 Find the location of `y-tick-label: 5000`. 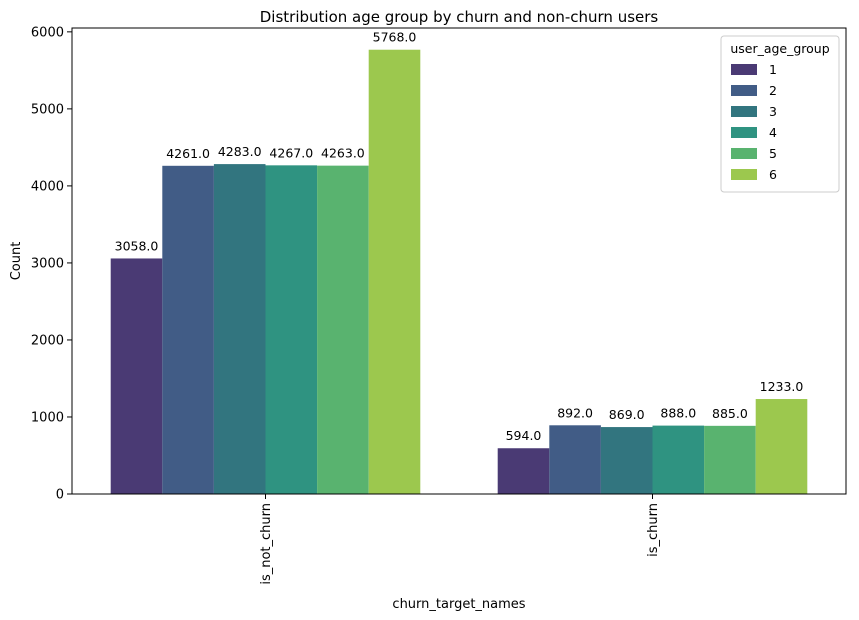

y-tick-label: 5000 is located at coordinates (47, 109).